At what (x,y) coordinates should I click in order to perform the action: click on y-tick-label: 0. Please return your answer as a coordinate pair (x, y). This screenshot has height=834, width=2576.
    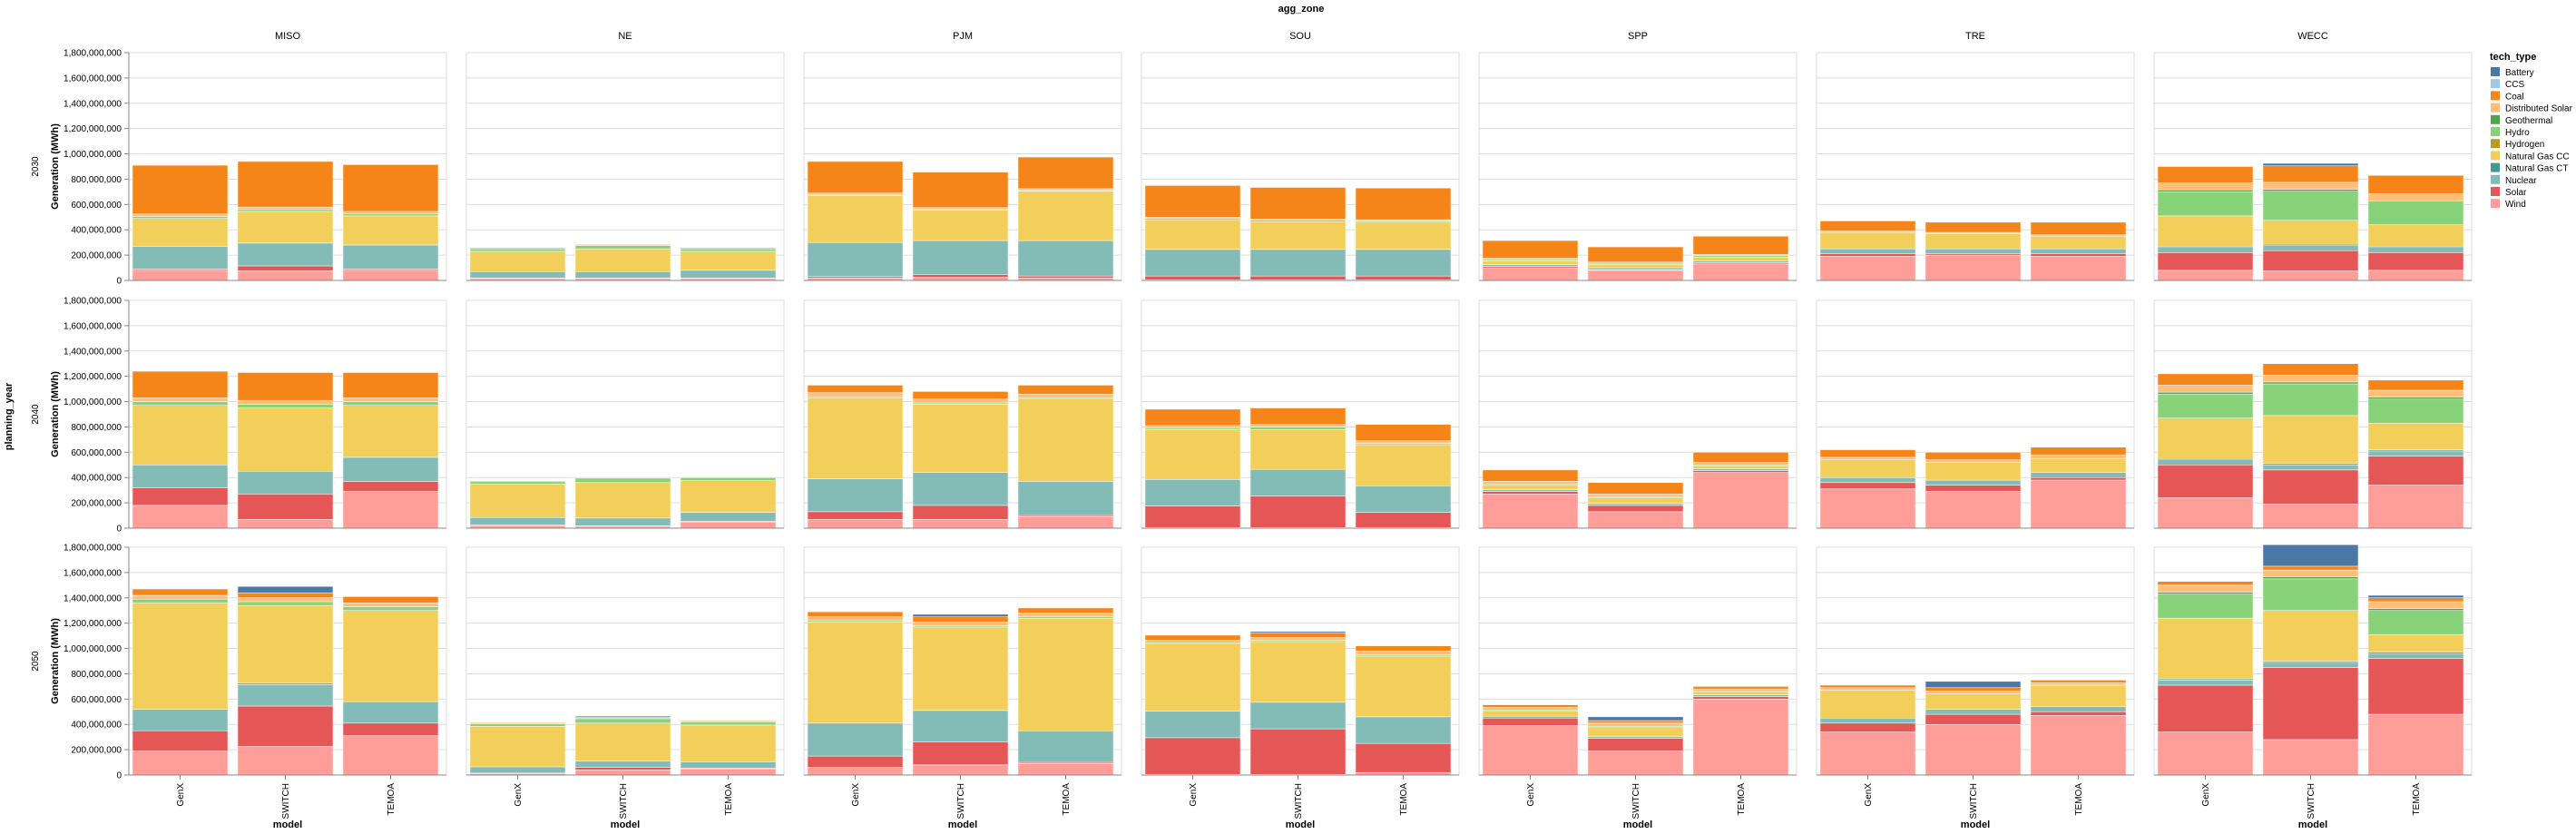
    Looking at the image, I should click on (119, 530).